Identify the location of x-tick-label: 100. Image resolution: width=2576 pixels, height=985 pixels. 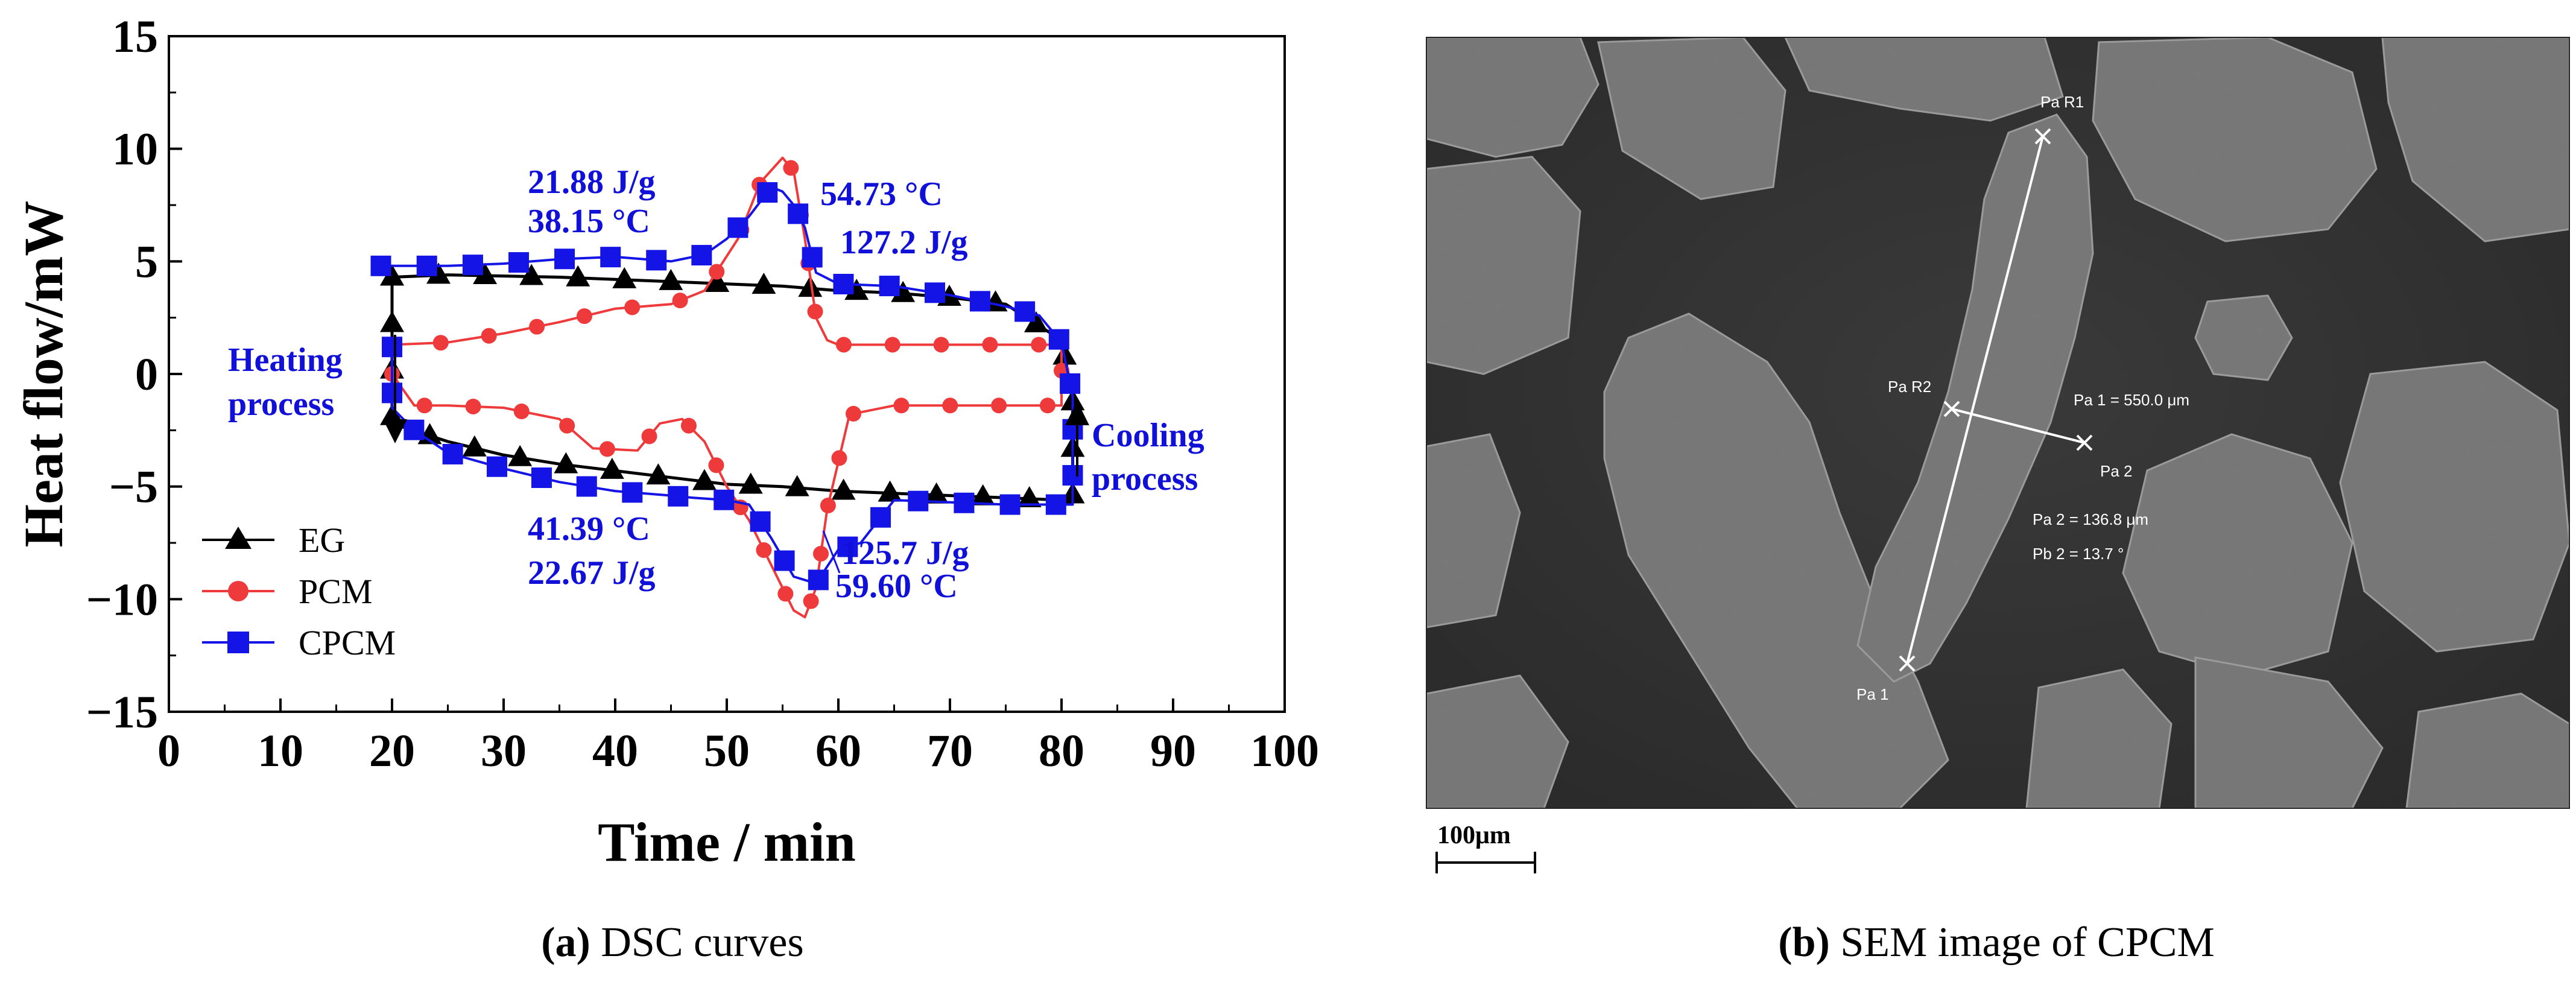
(1285, 751).